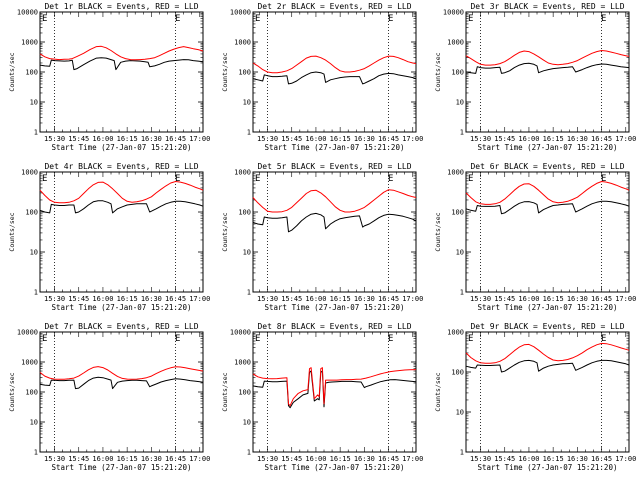  I want to click on chart-title: Det 5r BLACK = Events, RED = LLD, so click(334, 166).